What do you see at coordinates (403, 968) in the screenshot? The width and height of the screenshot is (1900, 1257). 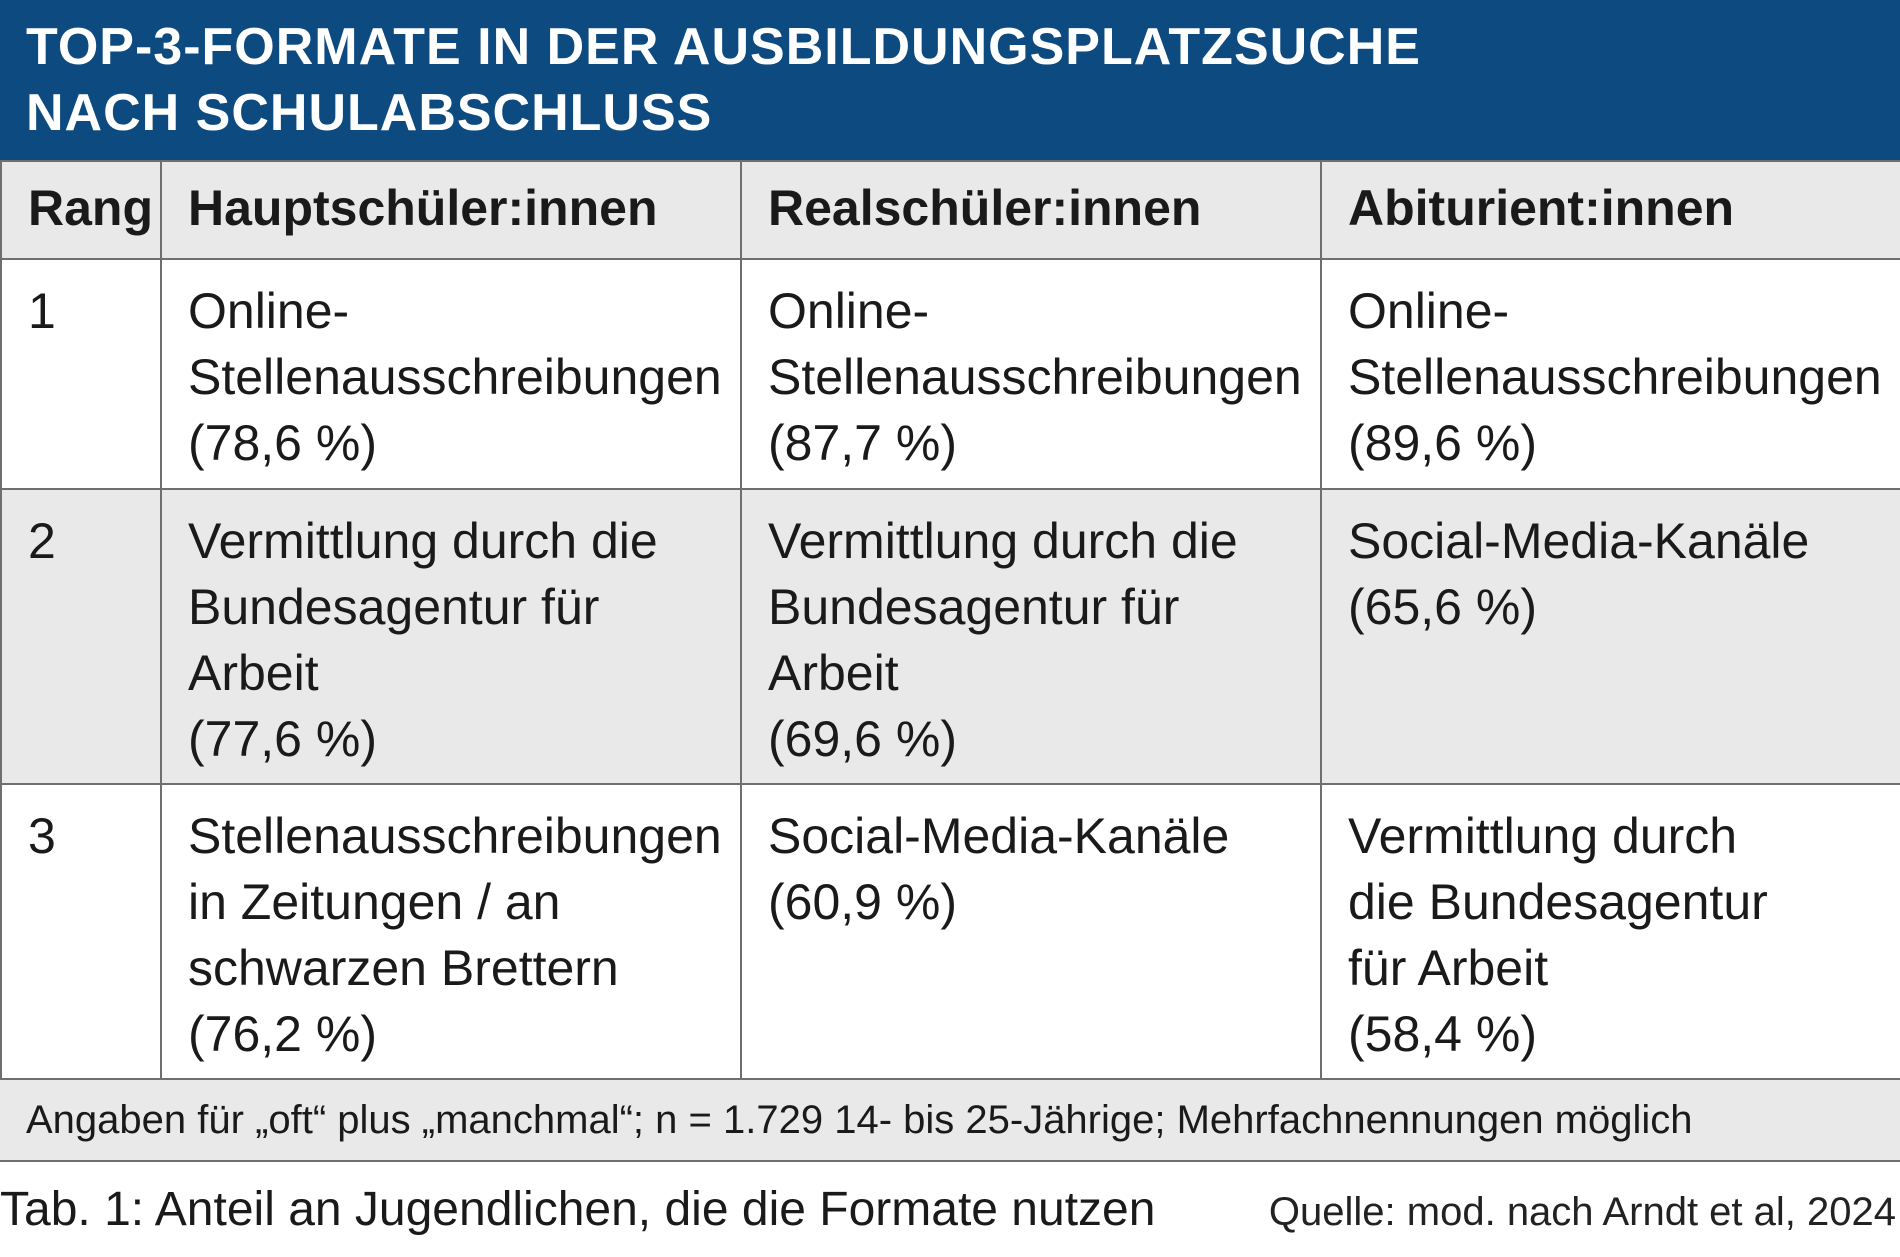 I see `cell-line: schwarzen Brettern` at bounding box center [403, 968].